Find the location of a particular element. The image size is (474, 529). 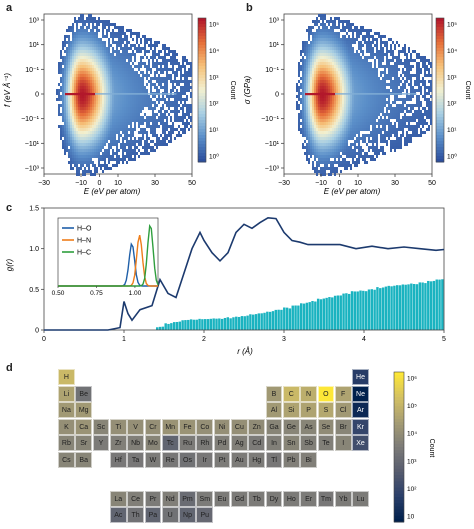

element-cell-pm: Pm is located at coordinates (187, 499).